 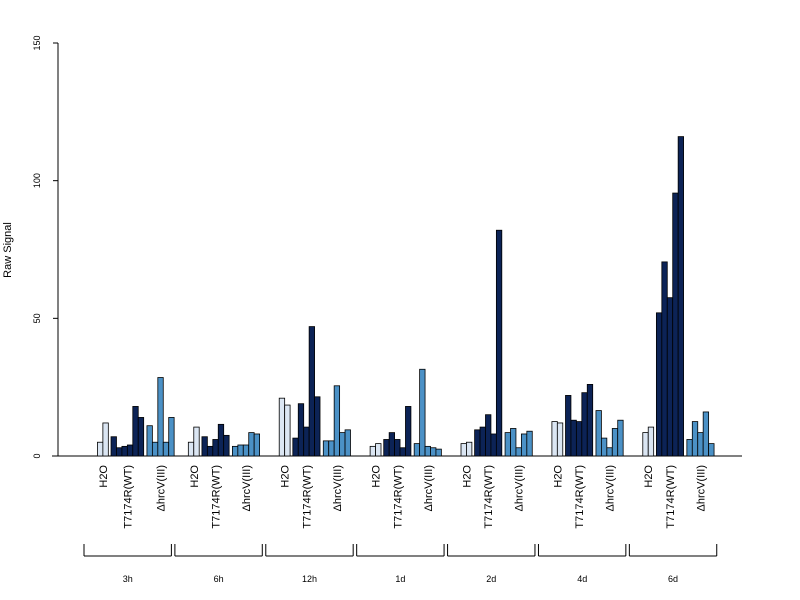 What do you see at coordinates (8, 250) in the screenshot?
I see `y-axis-label: Raw Signal` at bounding box center [8, 250].